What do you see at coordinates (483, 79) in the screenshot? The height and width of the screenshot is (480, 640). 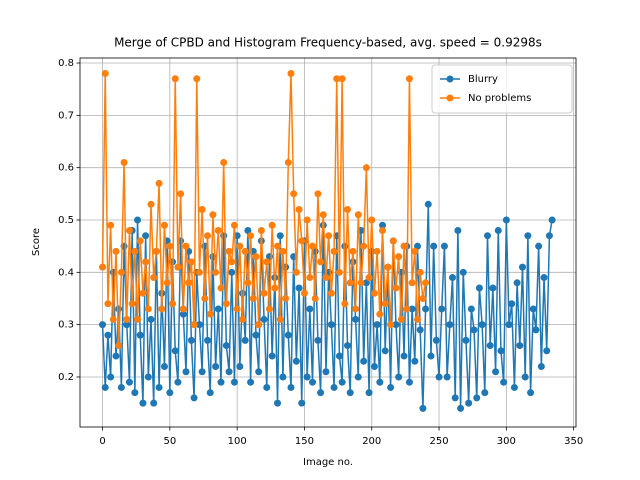 I see `legend-label: Blurry` at bounding box center [483, 79].